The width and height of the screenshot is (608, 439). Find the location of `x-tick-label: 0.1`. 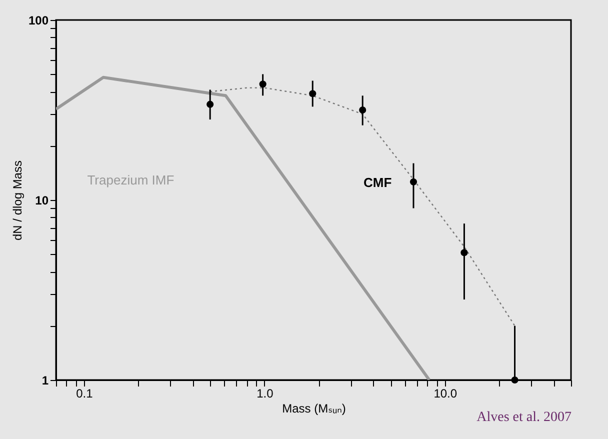

x-tick-label: 0.1 is located at coordinates (85, 393).